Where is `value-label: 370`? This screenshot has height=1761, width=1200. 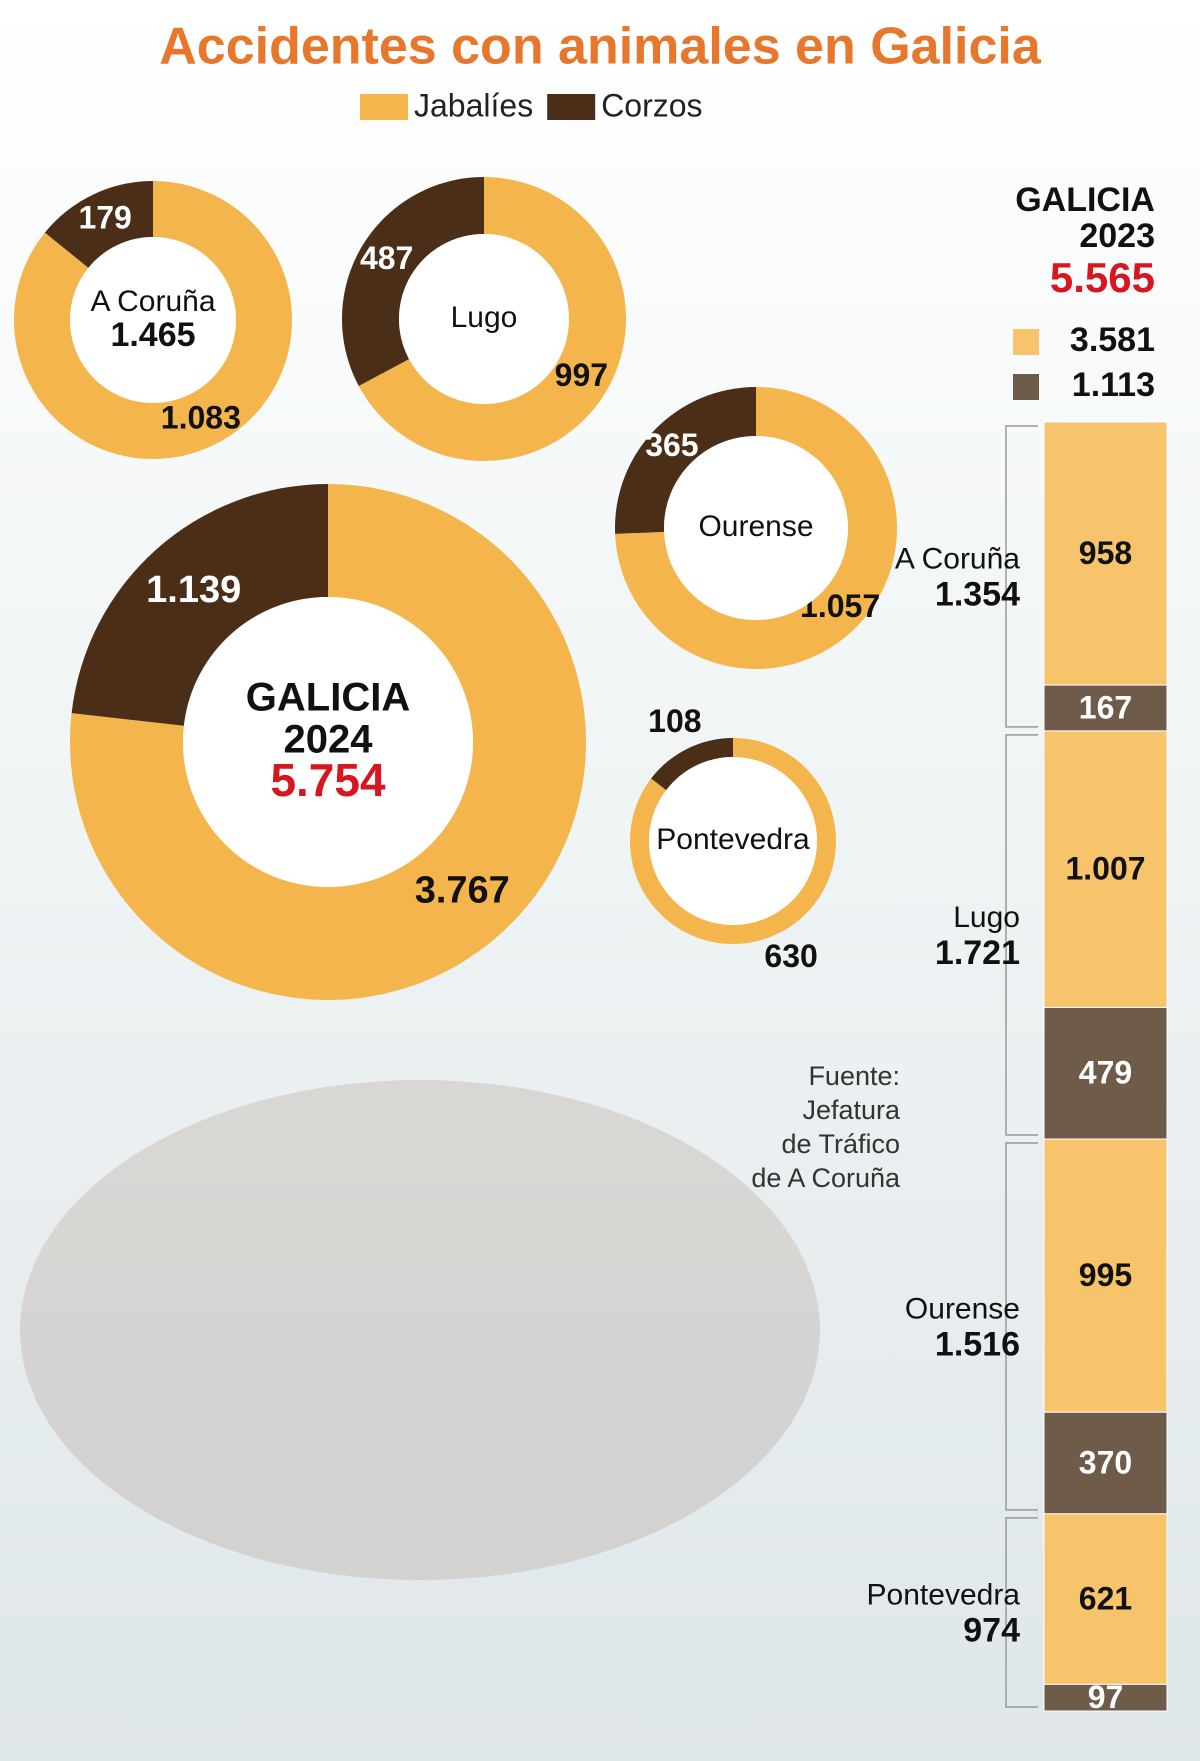
value-label: 370 is located at coordinates (1105, 1462).